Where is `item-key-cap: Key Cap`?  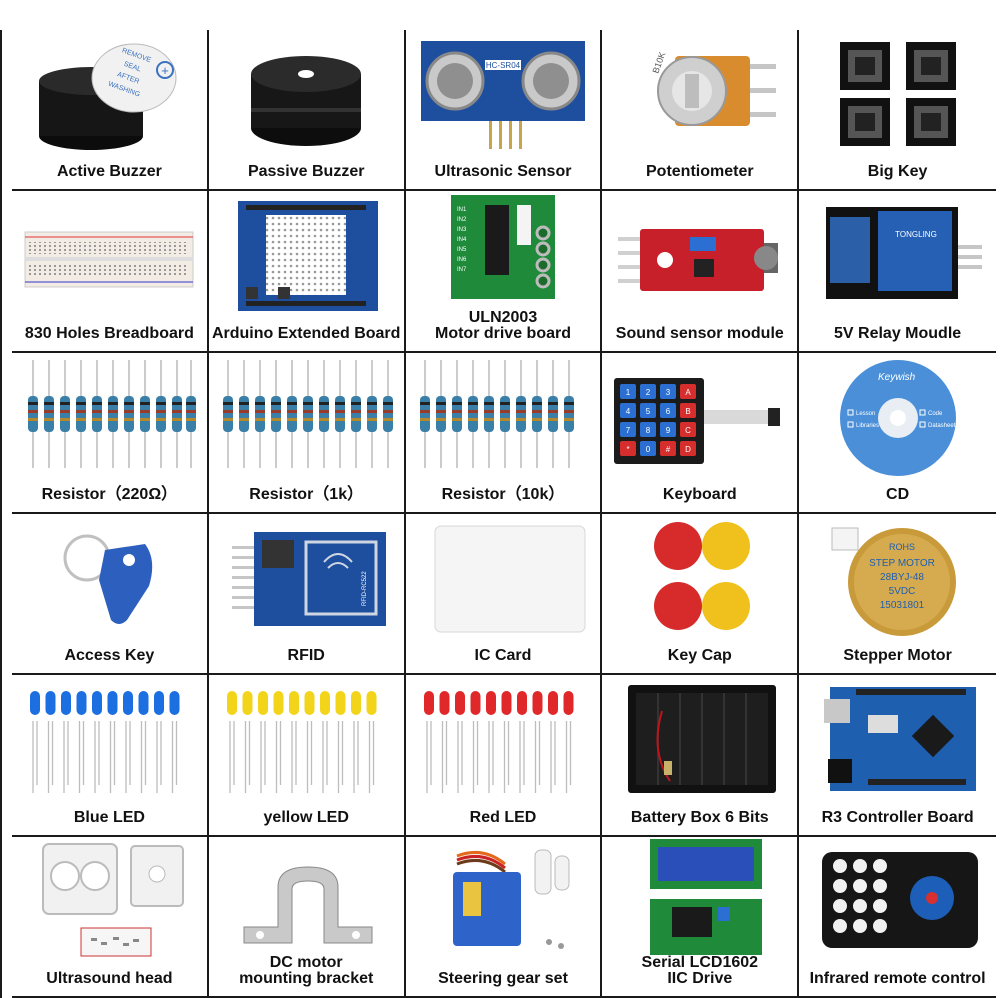 item-key-cap: Key Cap is located at coordinates (701, 594).